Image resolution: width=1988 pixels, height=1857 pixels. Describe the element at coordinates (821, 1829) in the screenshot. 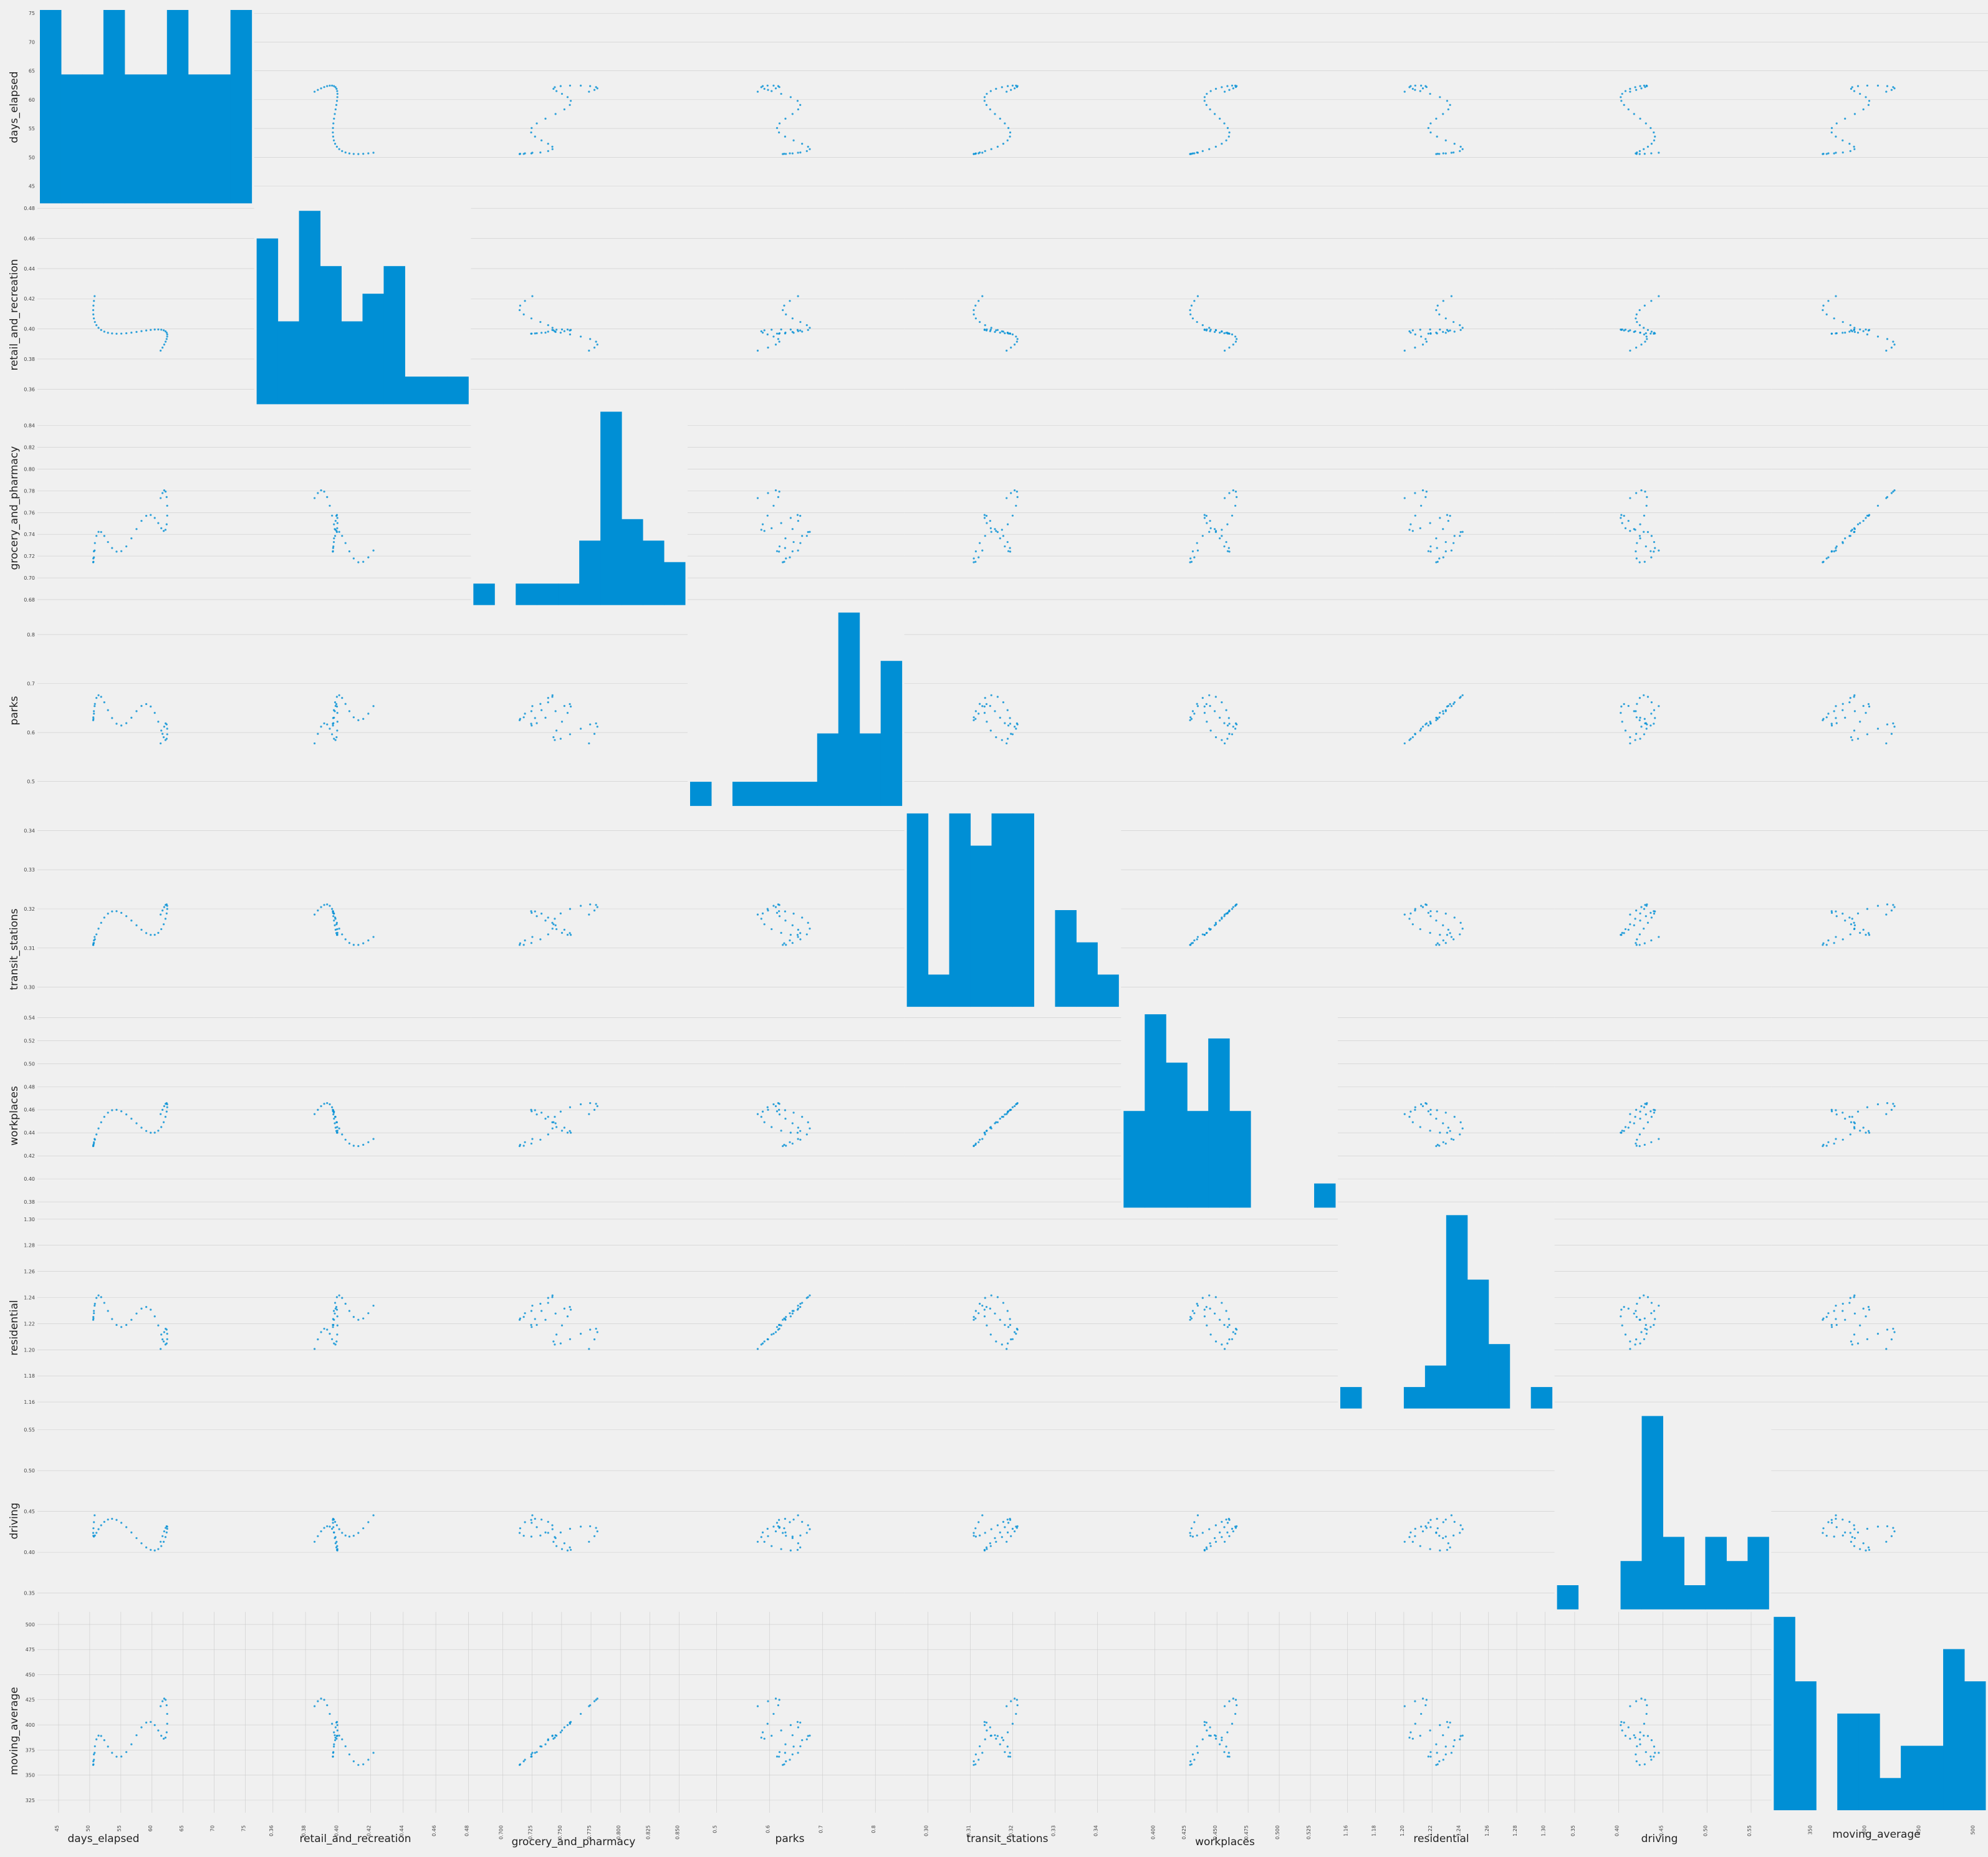

I see `x-tick-label-parks: 0.7` at that location.